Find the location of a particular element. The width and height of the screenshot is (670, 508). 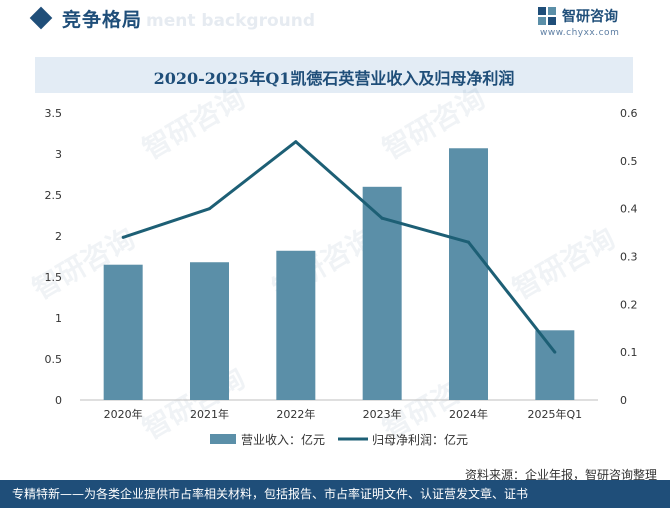

y-right-tick-label: 0.3 is located at coordinates (629, 257).